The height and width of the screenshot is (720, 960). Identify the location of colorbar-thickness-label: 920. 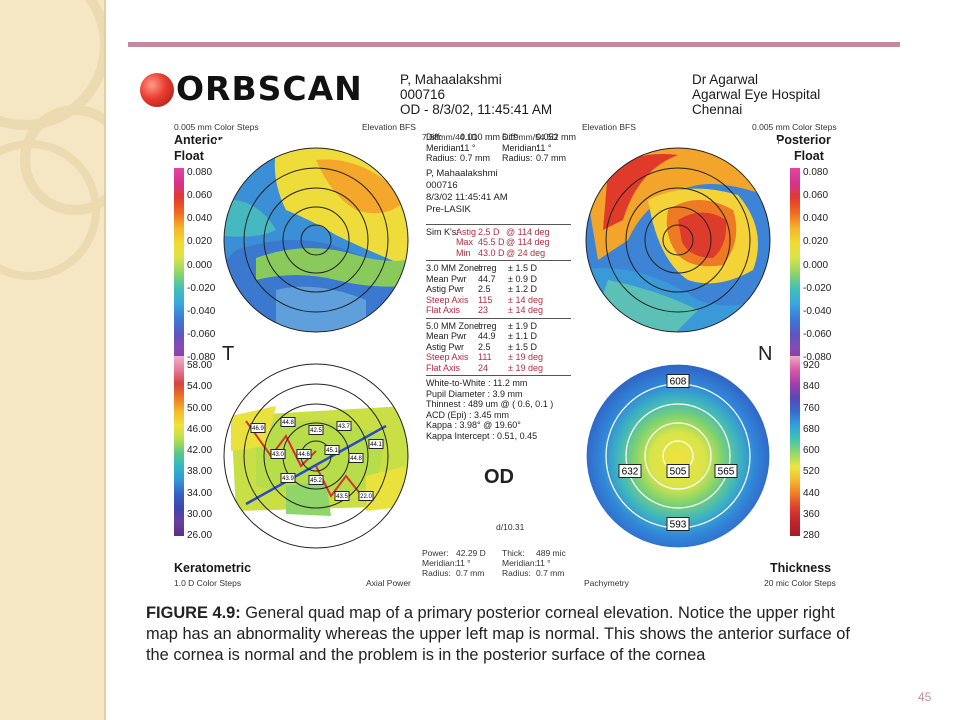
(811, 365).